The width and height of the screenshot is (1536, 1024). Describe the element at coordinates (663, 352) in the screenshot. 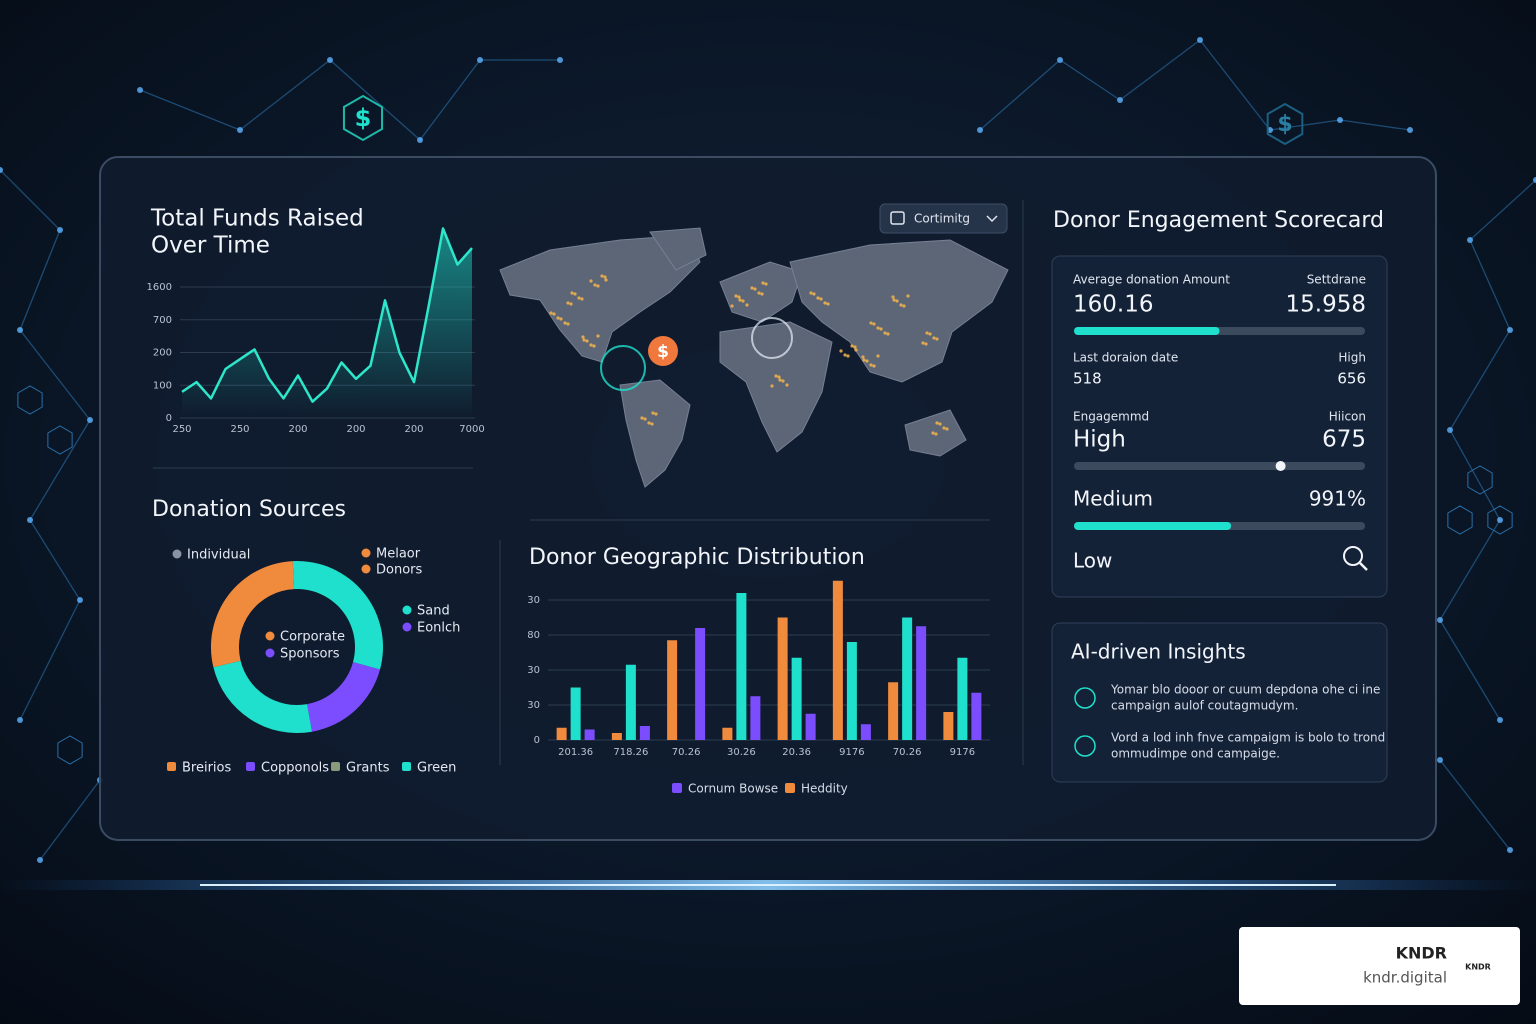

I see `marker-dollar: $` at that location.